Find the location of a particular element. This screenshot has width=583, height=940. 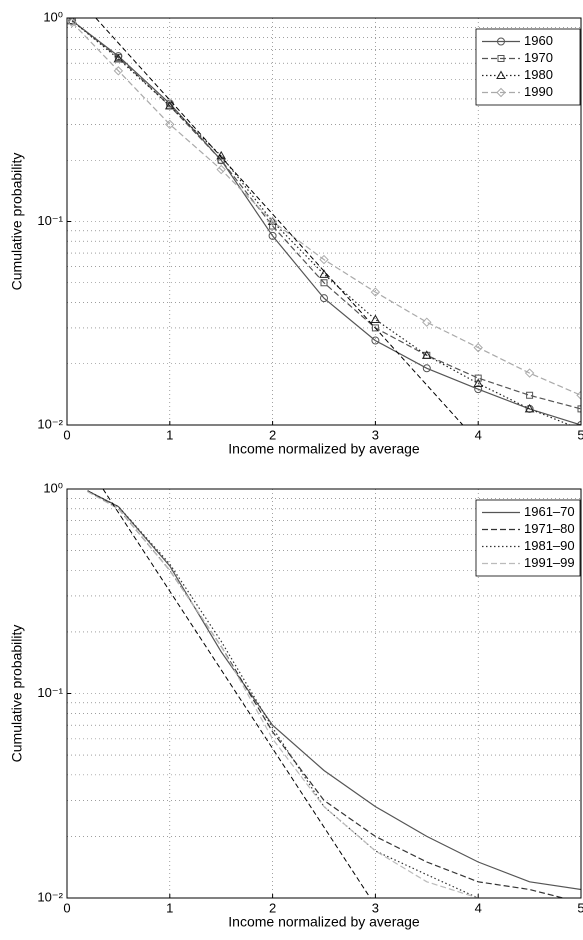

legend-label: 1970 is located at coordinates (538, 57).